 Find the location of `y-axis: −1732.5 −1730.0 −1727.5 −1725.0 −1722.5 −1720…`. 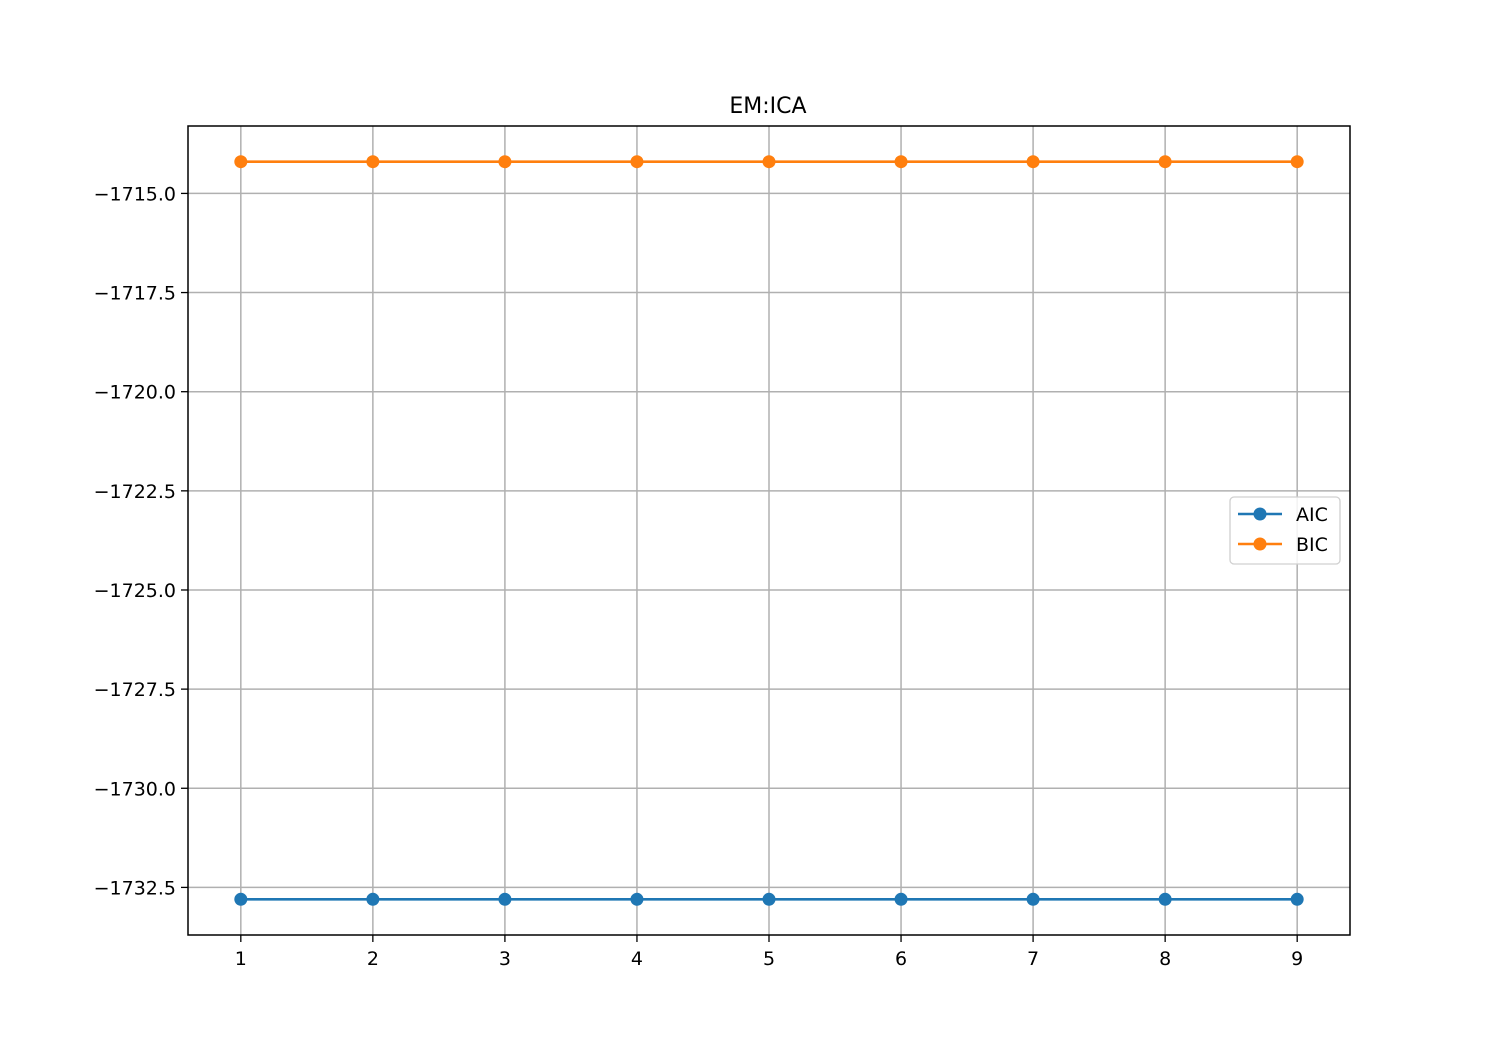

y-axis: −1732.5 −1730.0 −1727.5 −1725.0 −1722.5 −1720… is located at coordinates (141, 541).